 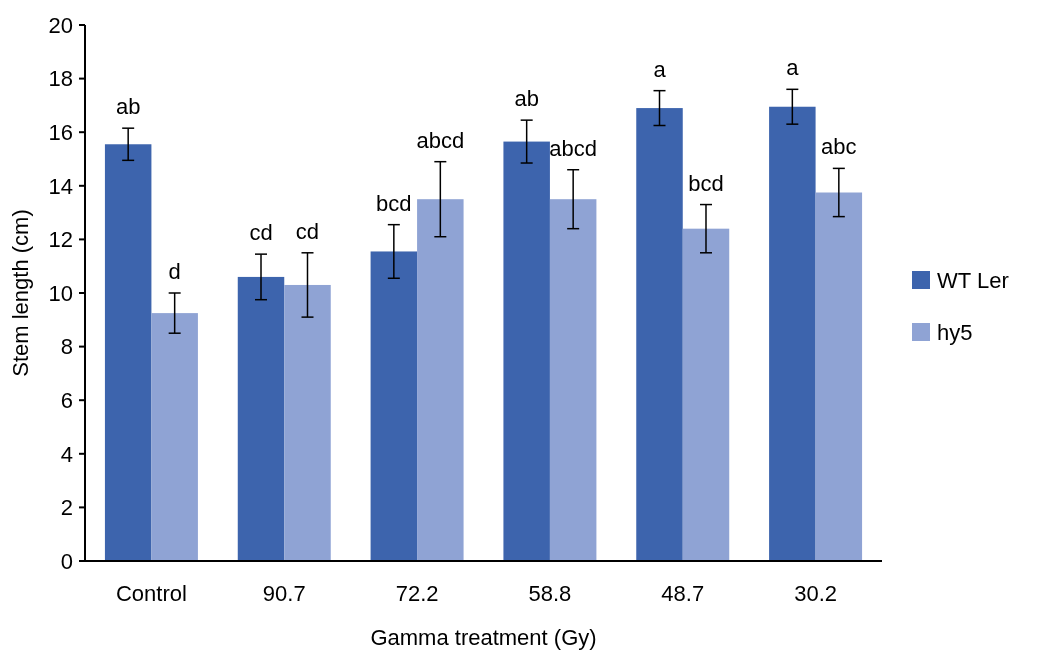 I want to click on legend-label: WT Ler, so click(x=973, y=280).